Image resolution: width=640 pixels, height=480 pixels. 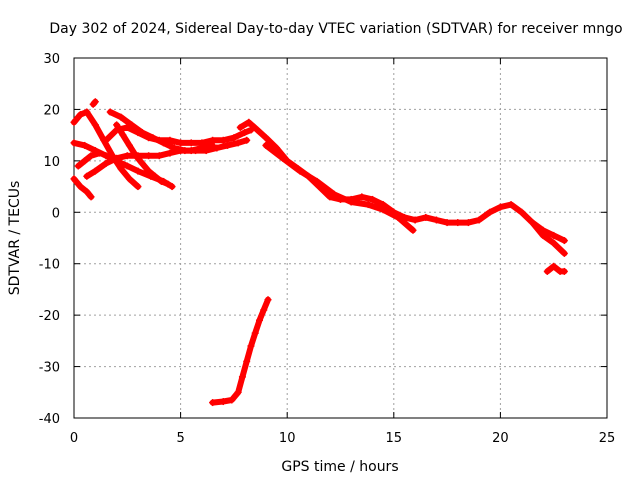 I want to click on y-tick-label: 10, so click(x=51, y=162).